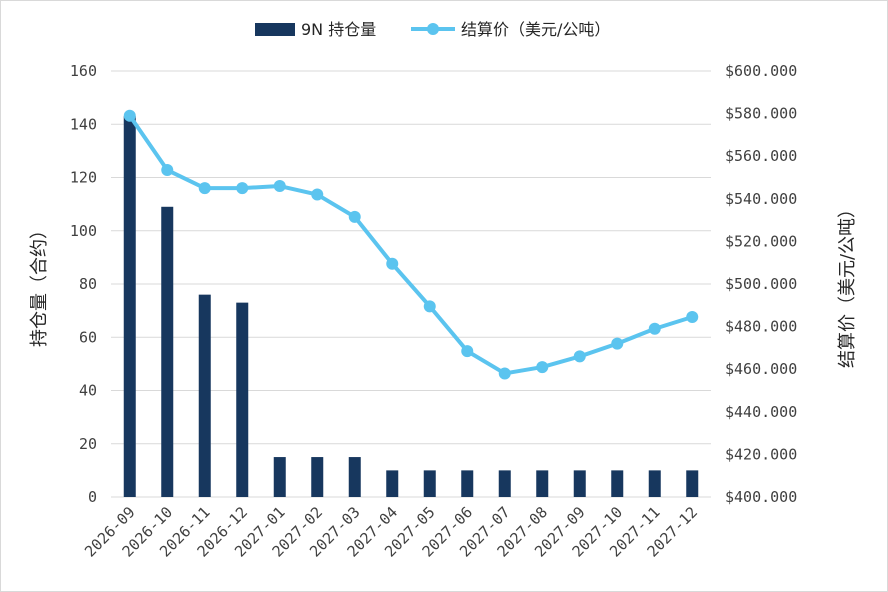 The image size is (888, 592). Describe the element at coordinates (761, 369) in the screenshot. I see `right-tick-label: $460.000` at that location.